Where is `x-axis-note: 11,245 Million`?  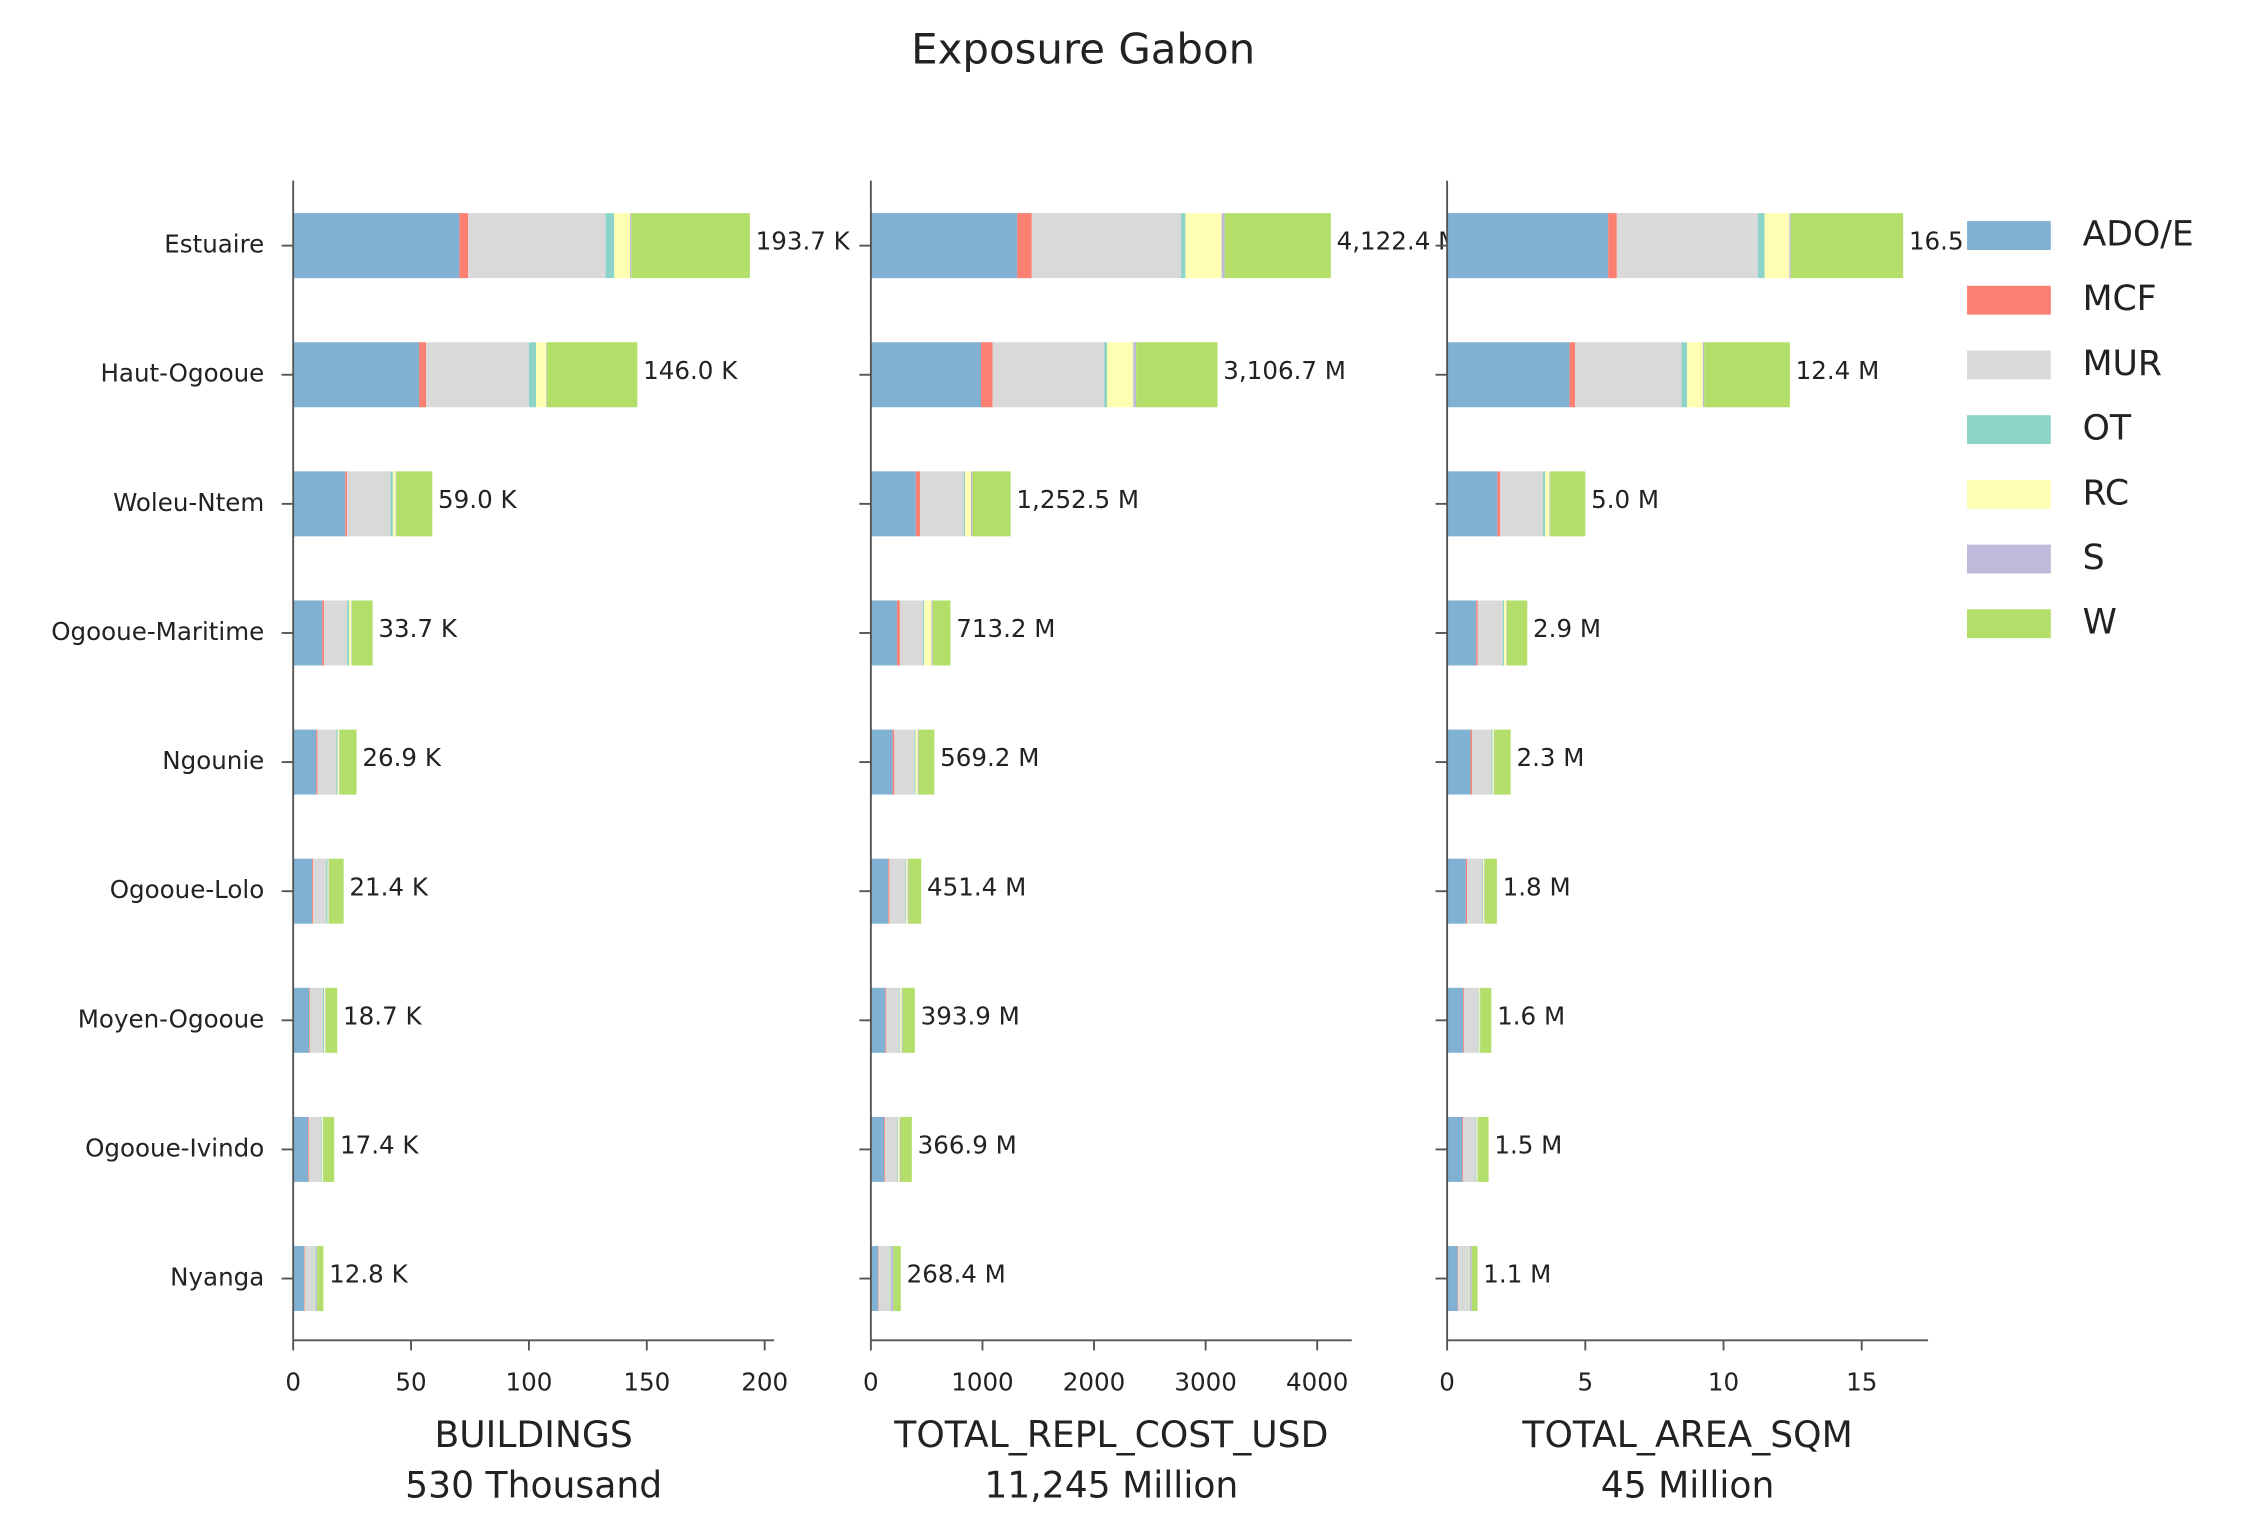 x-axis-note: 11,245 Million is located at coordinates (1111, 1485).